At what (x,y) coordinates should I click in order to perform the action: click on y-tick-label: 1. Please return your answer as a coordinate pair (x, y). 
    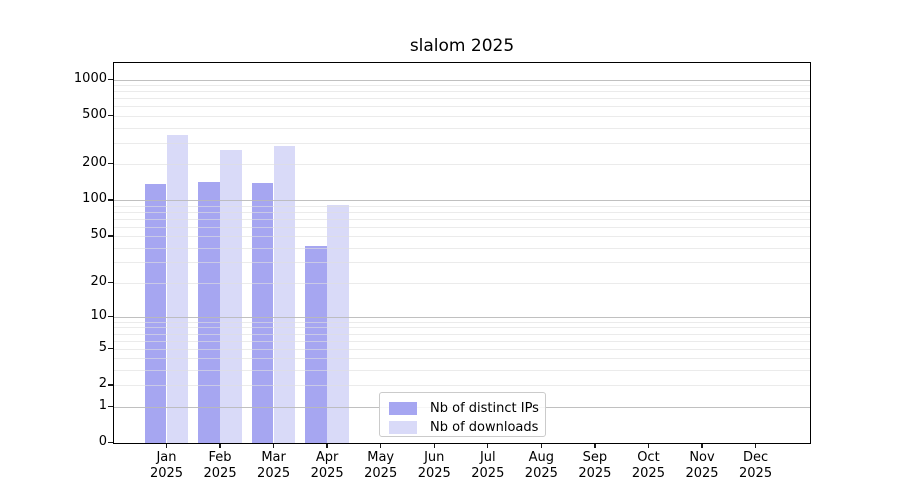
    Looking at the image, I should click on (102, 405).